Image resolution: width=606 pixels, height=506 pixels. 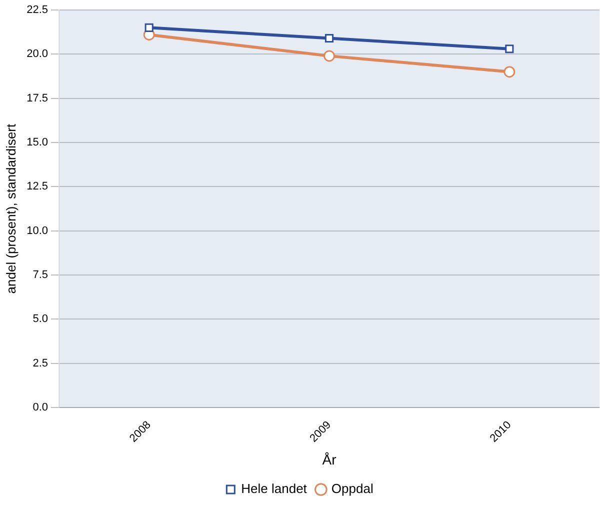 What do you see at coordinates (37, 54) in the screenshot?
I see `y-tick-label: 20.0` at bounding box center [37, 54].